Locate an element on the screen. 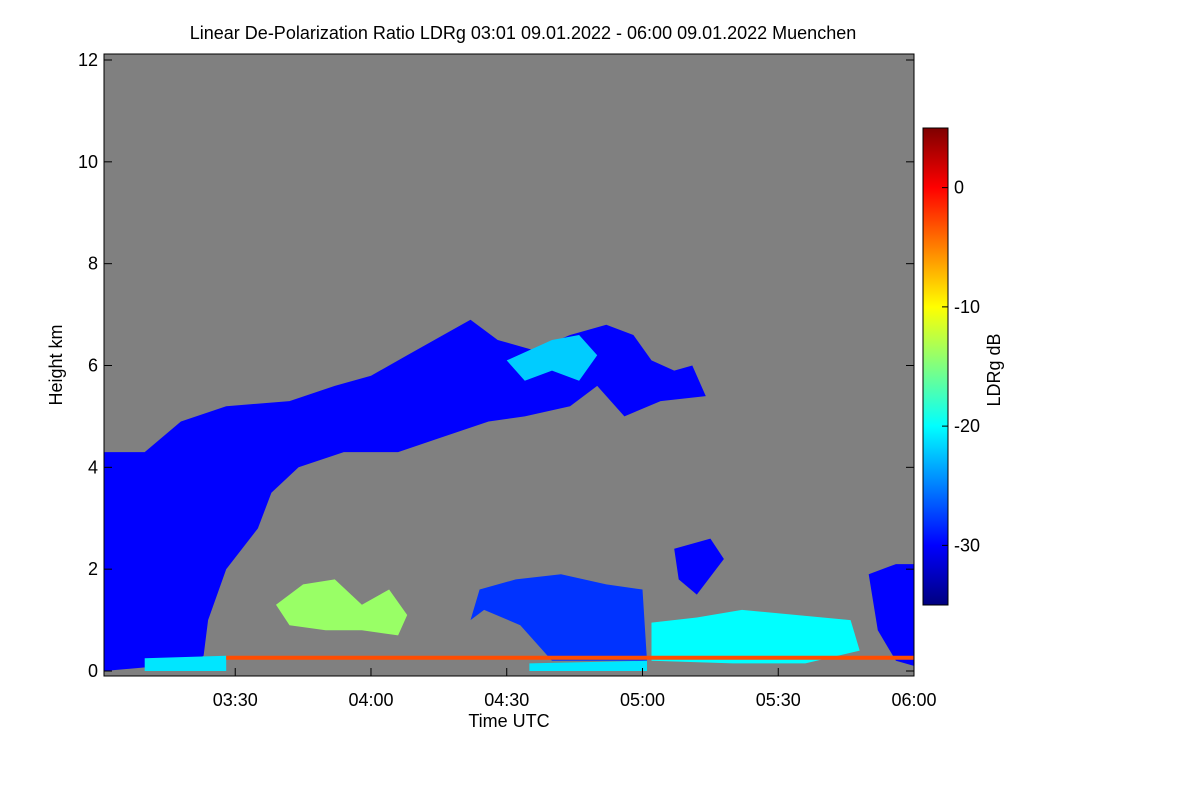 The image size is (1200, 800). y-tick-label: 8 is located at coordinates (93, 264).